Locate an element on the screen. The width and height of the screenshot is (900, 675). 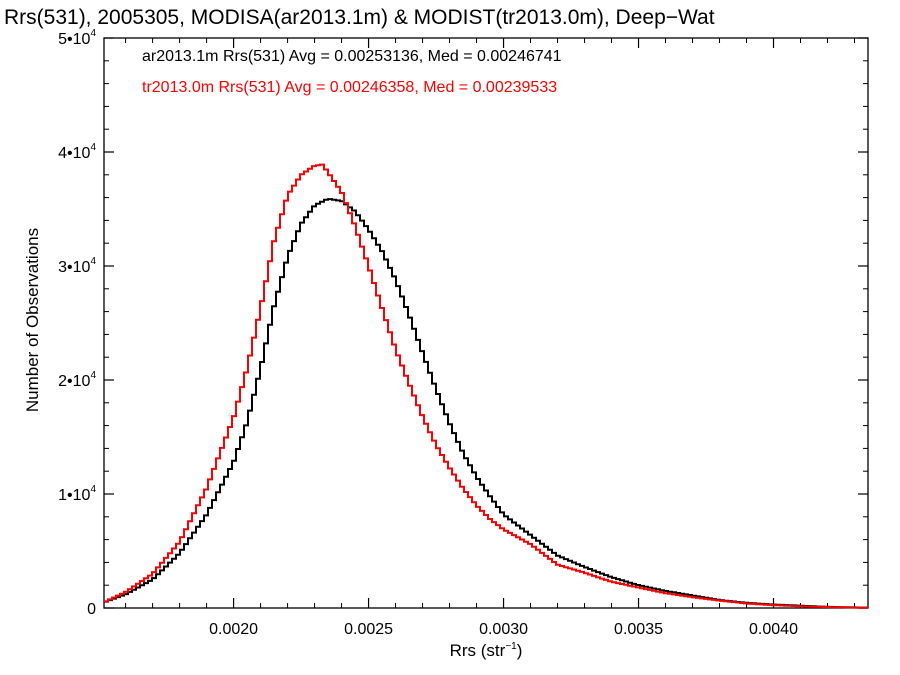
y-tick-label-base: 3•10 is located at coordinates (74, 267).